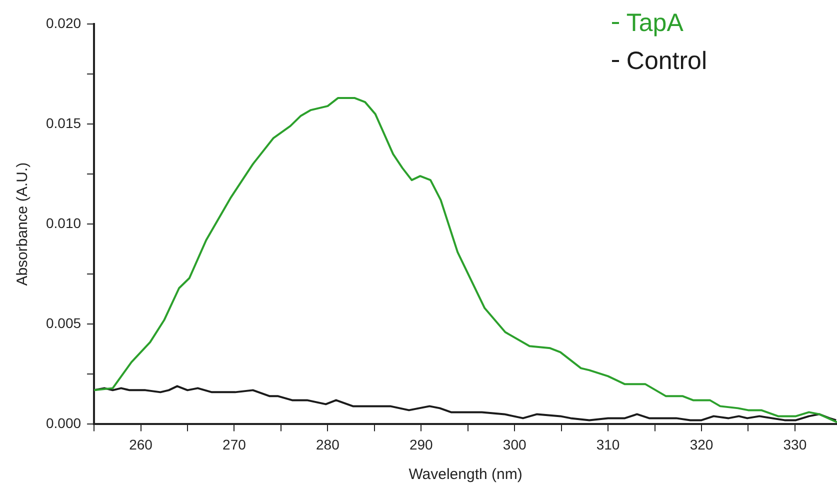  What do you see at coordinates (666, 61) in the screenshot?
I see `legend-label: Control` at bounding box center [666, 61].